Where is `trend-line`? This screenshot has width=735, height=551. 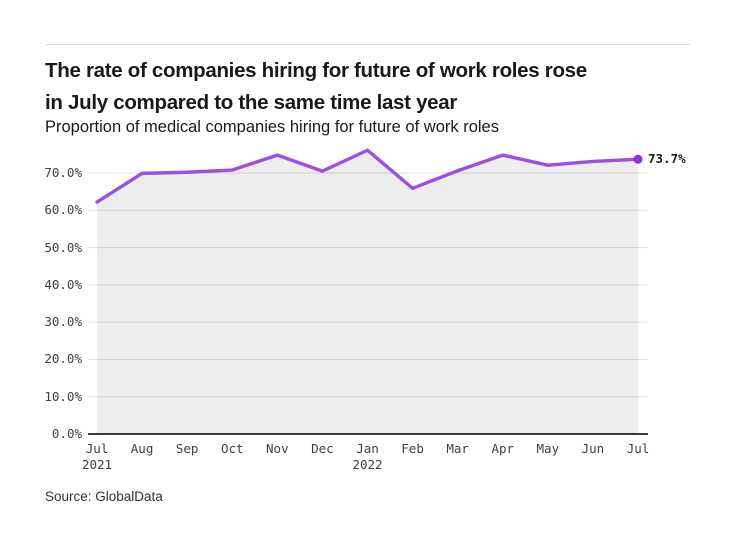 trend-line is located at coordinates (367, 176).